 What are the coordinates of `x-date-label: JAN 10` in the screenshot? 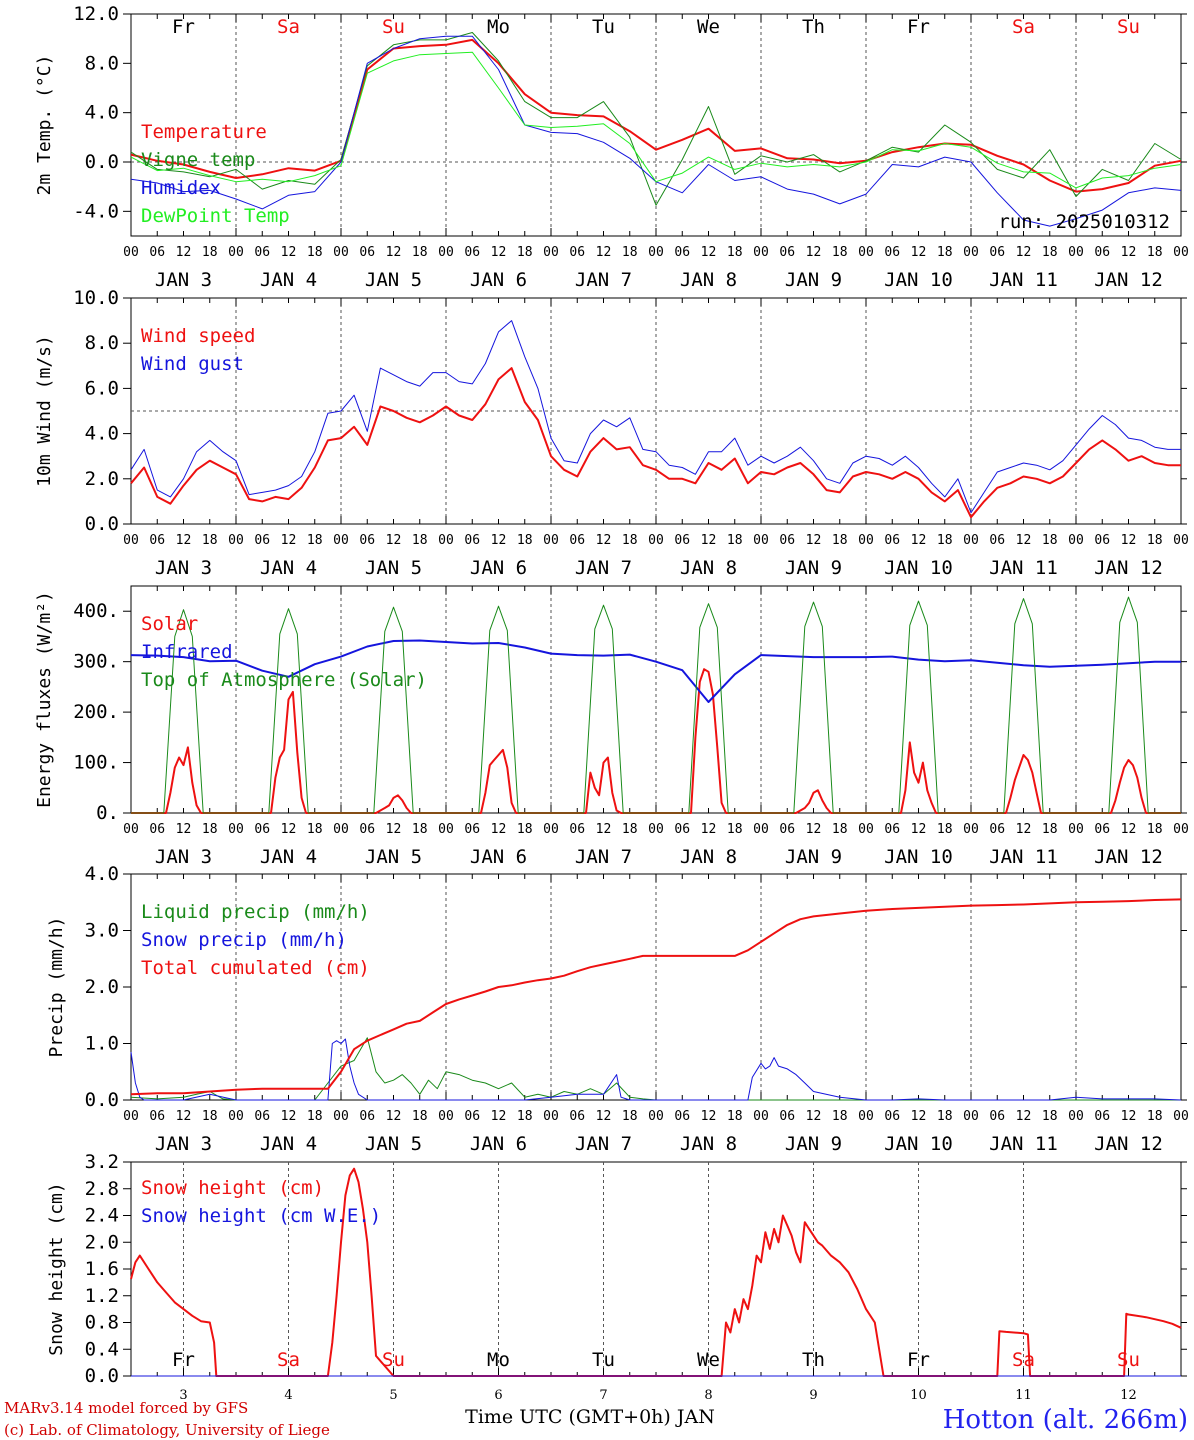 It's located at (918, 1144).